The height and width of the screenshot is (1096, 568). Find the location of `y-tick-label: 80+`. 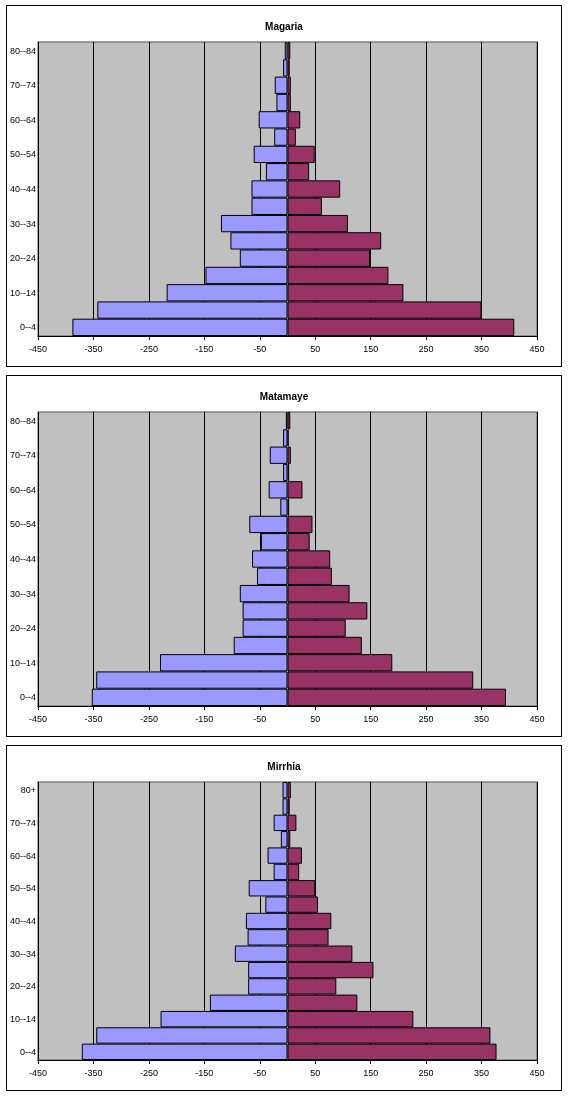

y-tick-label: 80+ is located at coordinates (28, 790).